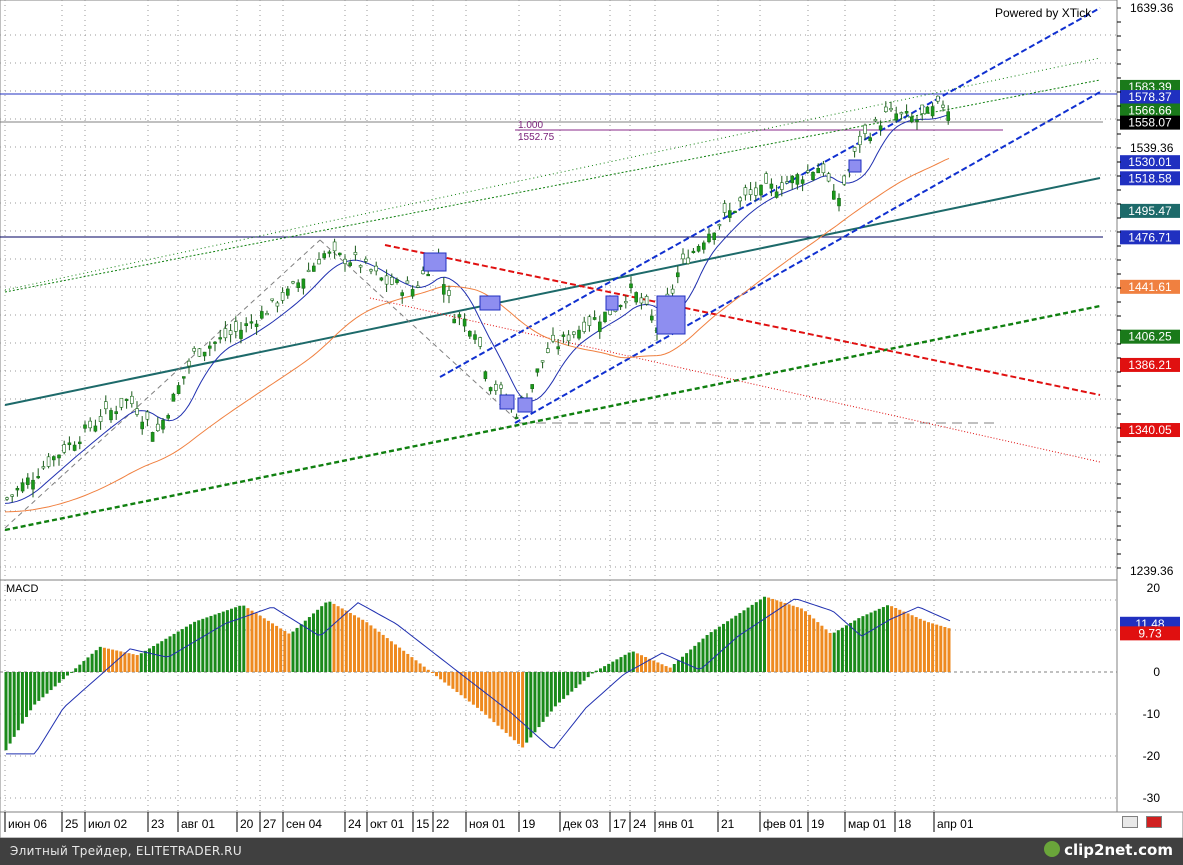 Image resolution: width=1183 pixels, height=865 pixels. What do you see at coordinates (1130, 822) in the screenshot?
I see `scroll-icon` at bounding box center [1130, 822].